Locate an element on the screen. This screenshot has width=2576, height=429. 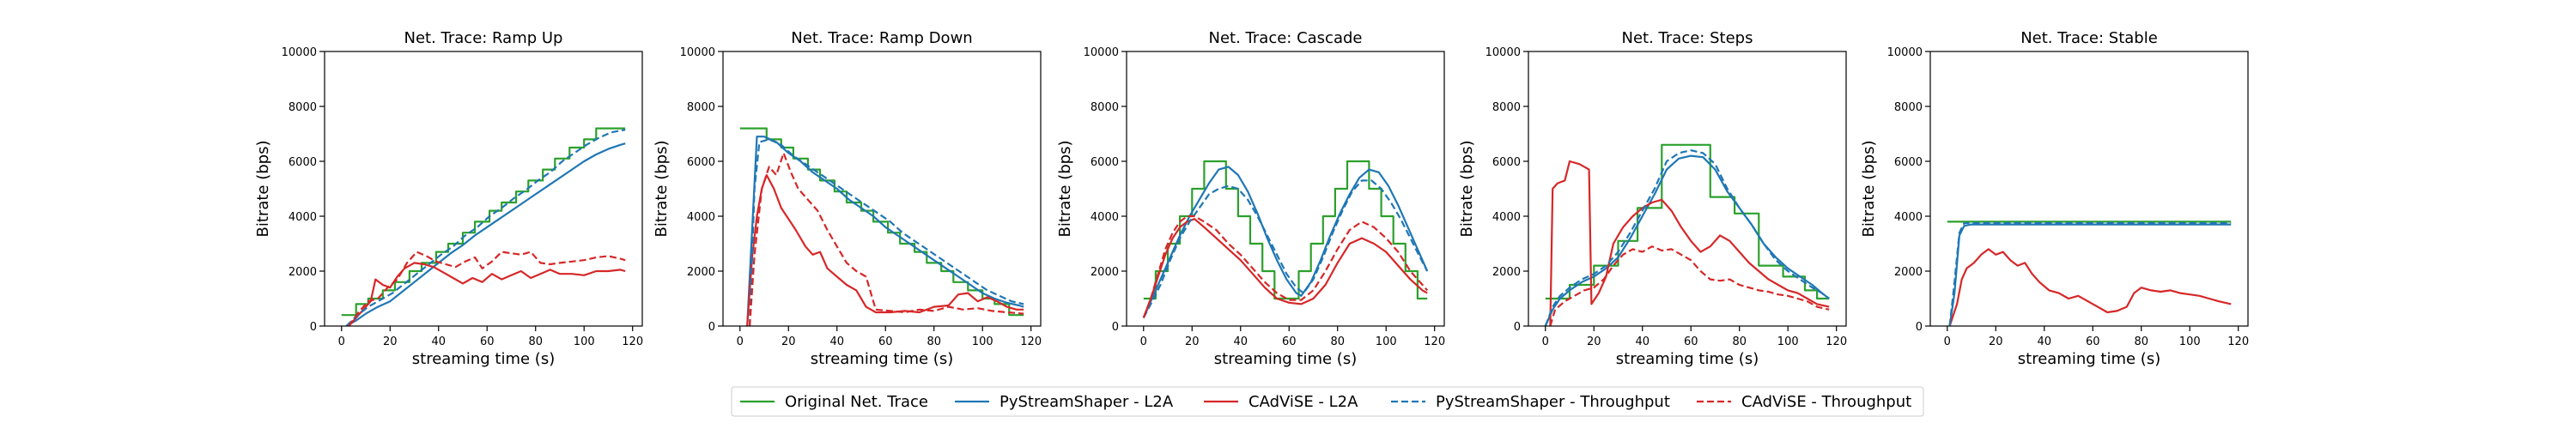
legend-label: Original Net. Trace is located at coordinates (856, 402).